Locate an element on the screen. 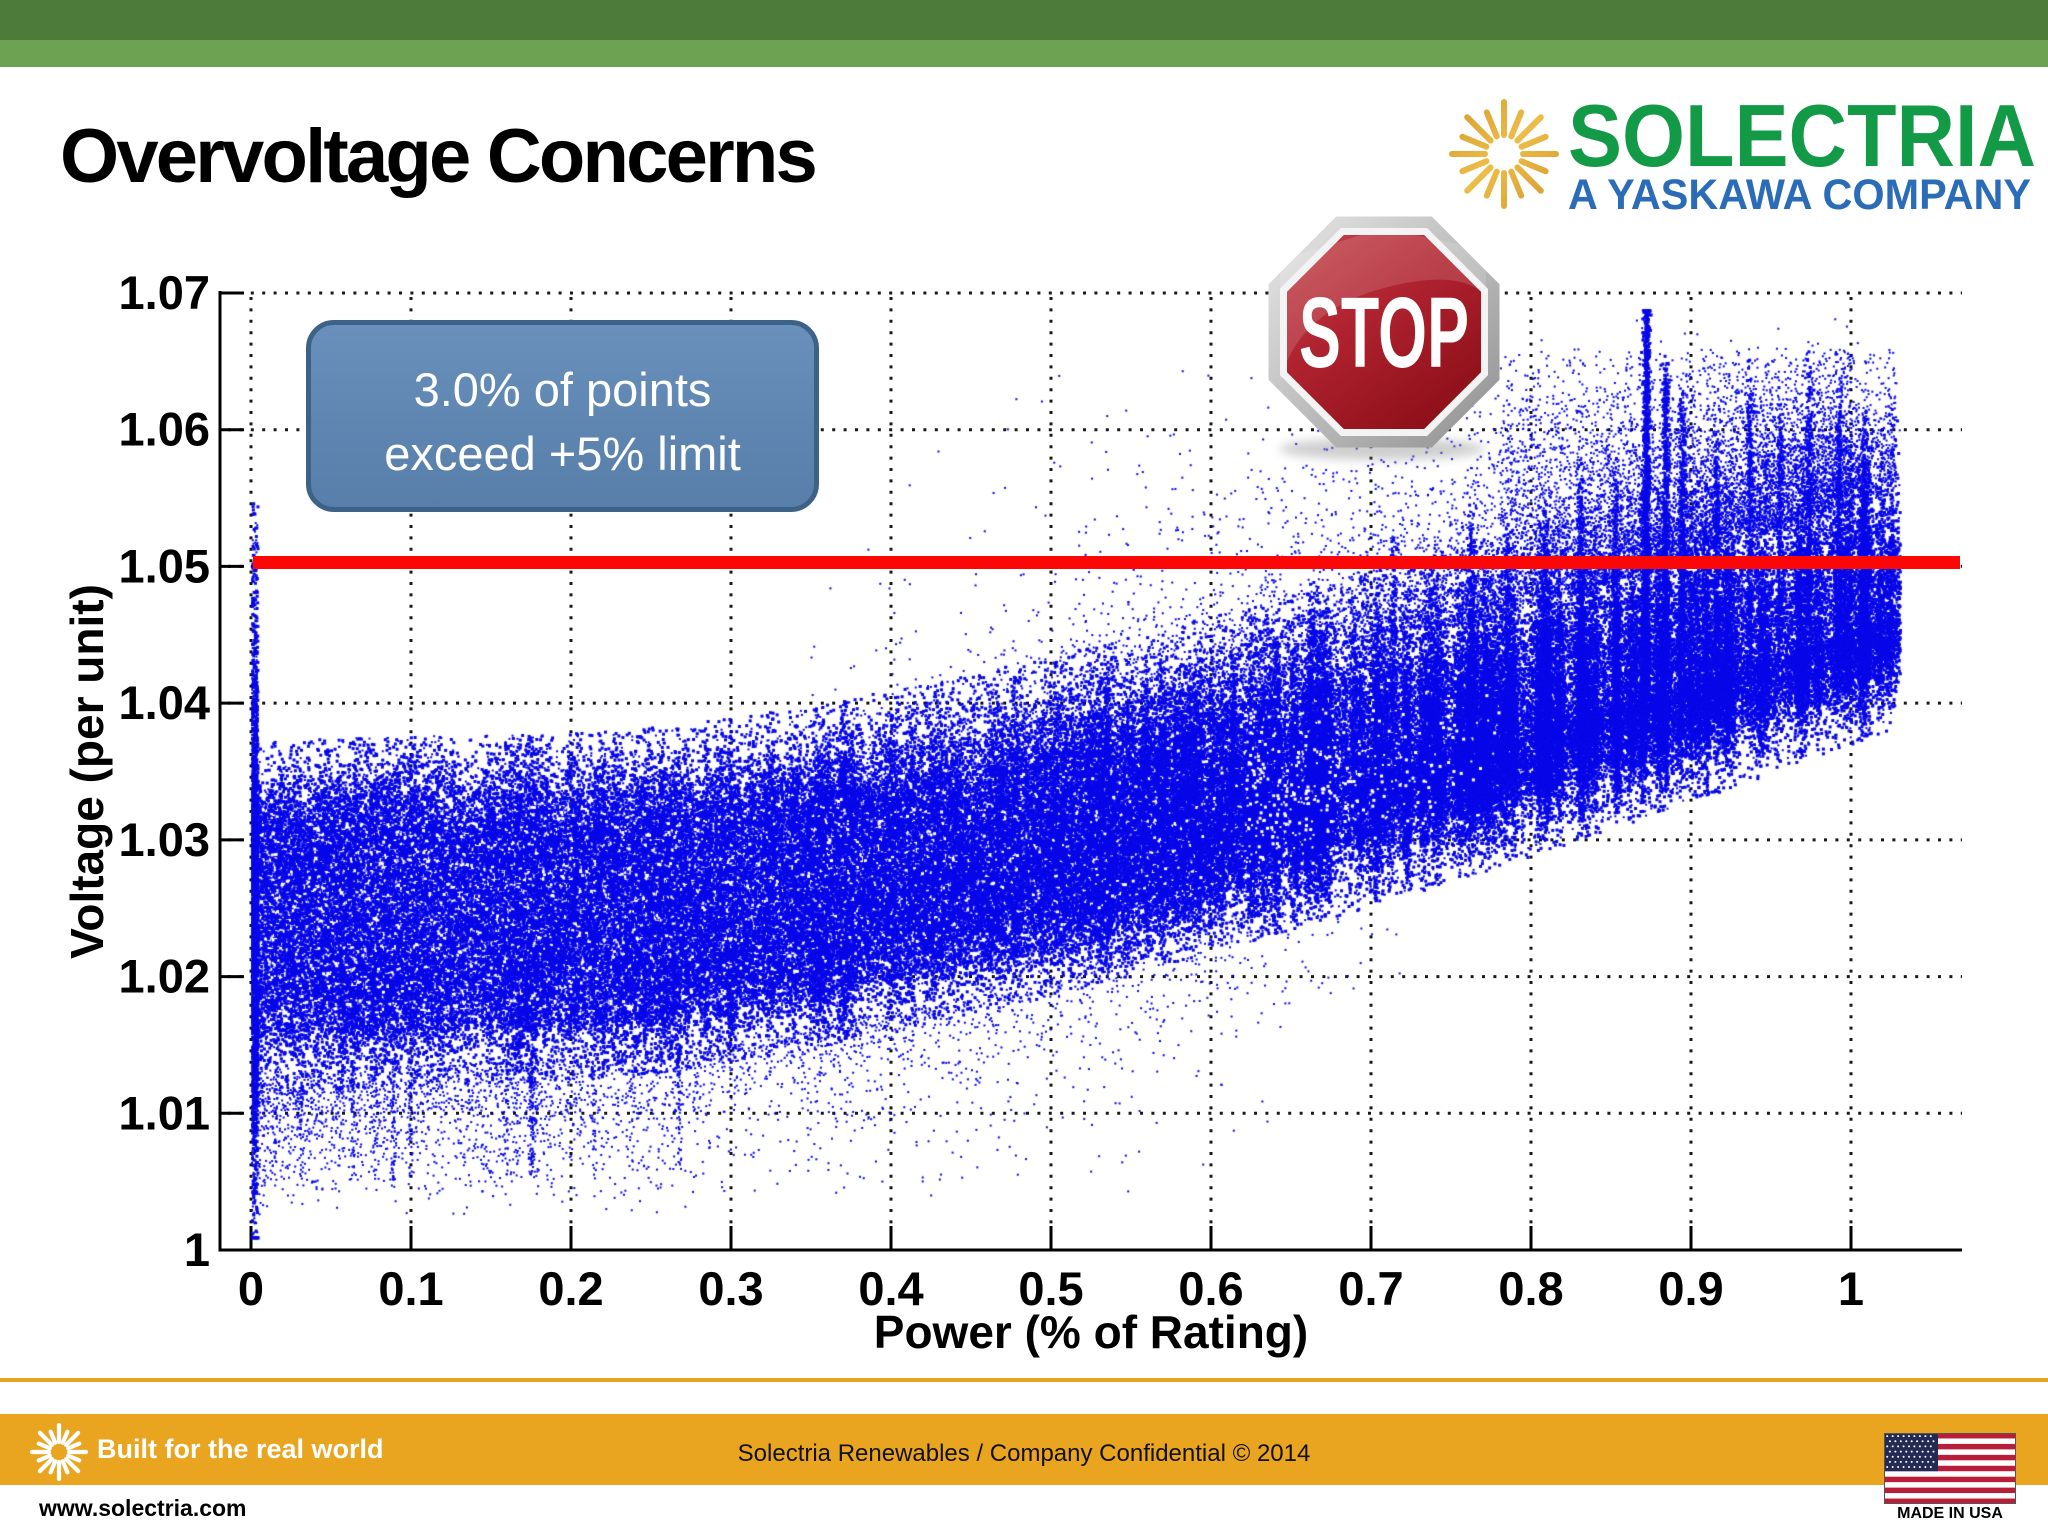 Image resolution: width=2048 pixels, height=1536 pixels. svg-text: 0.1 is located at coordinates (410, 1288).